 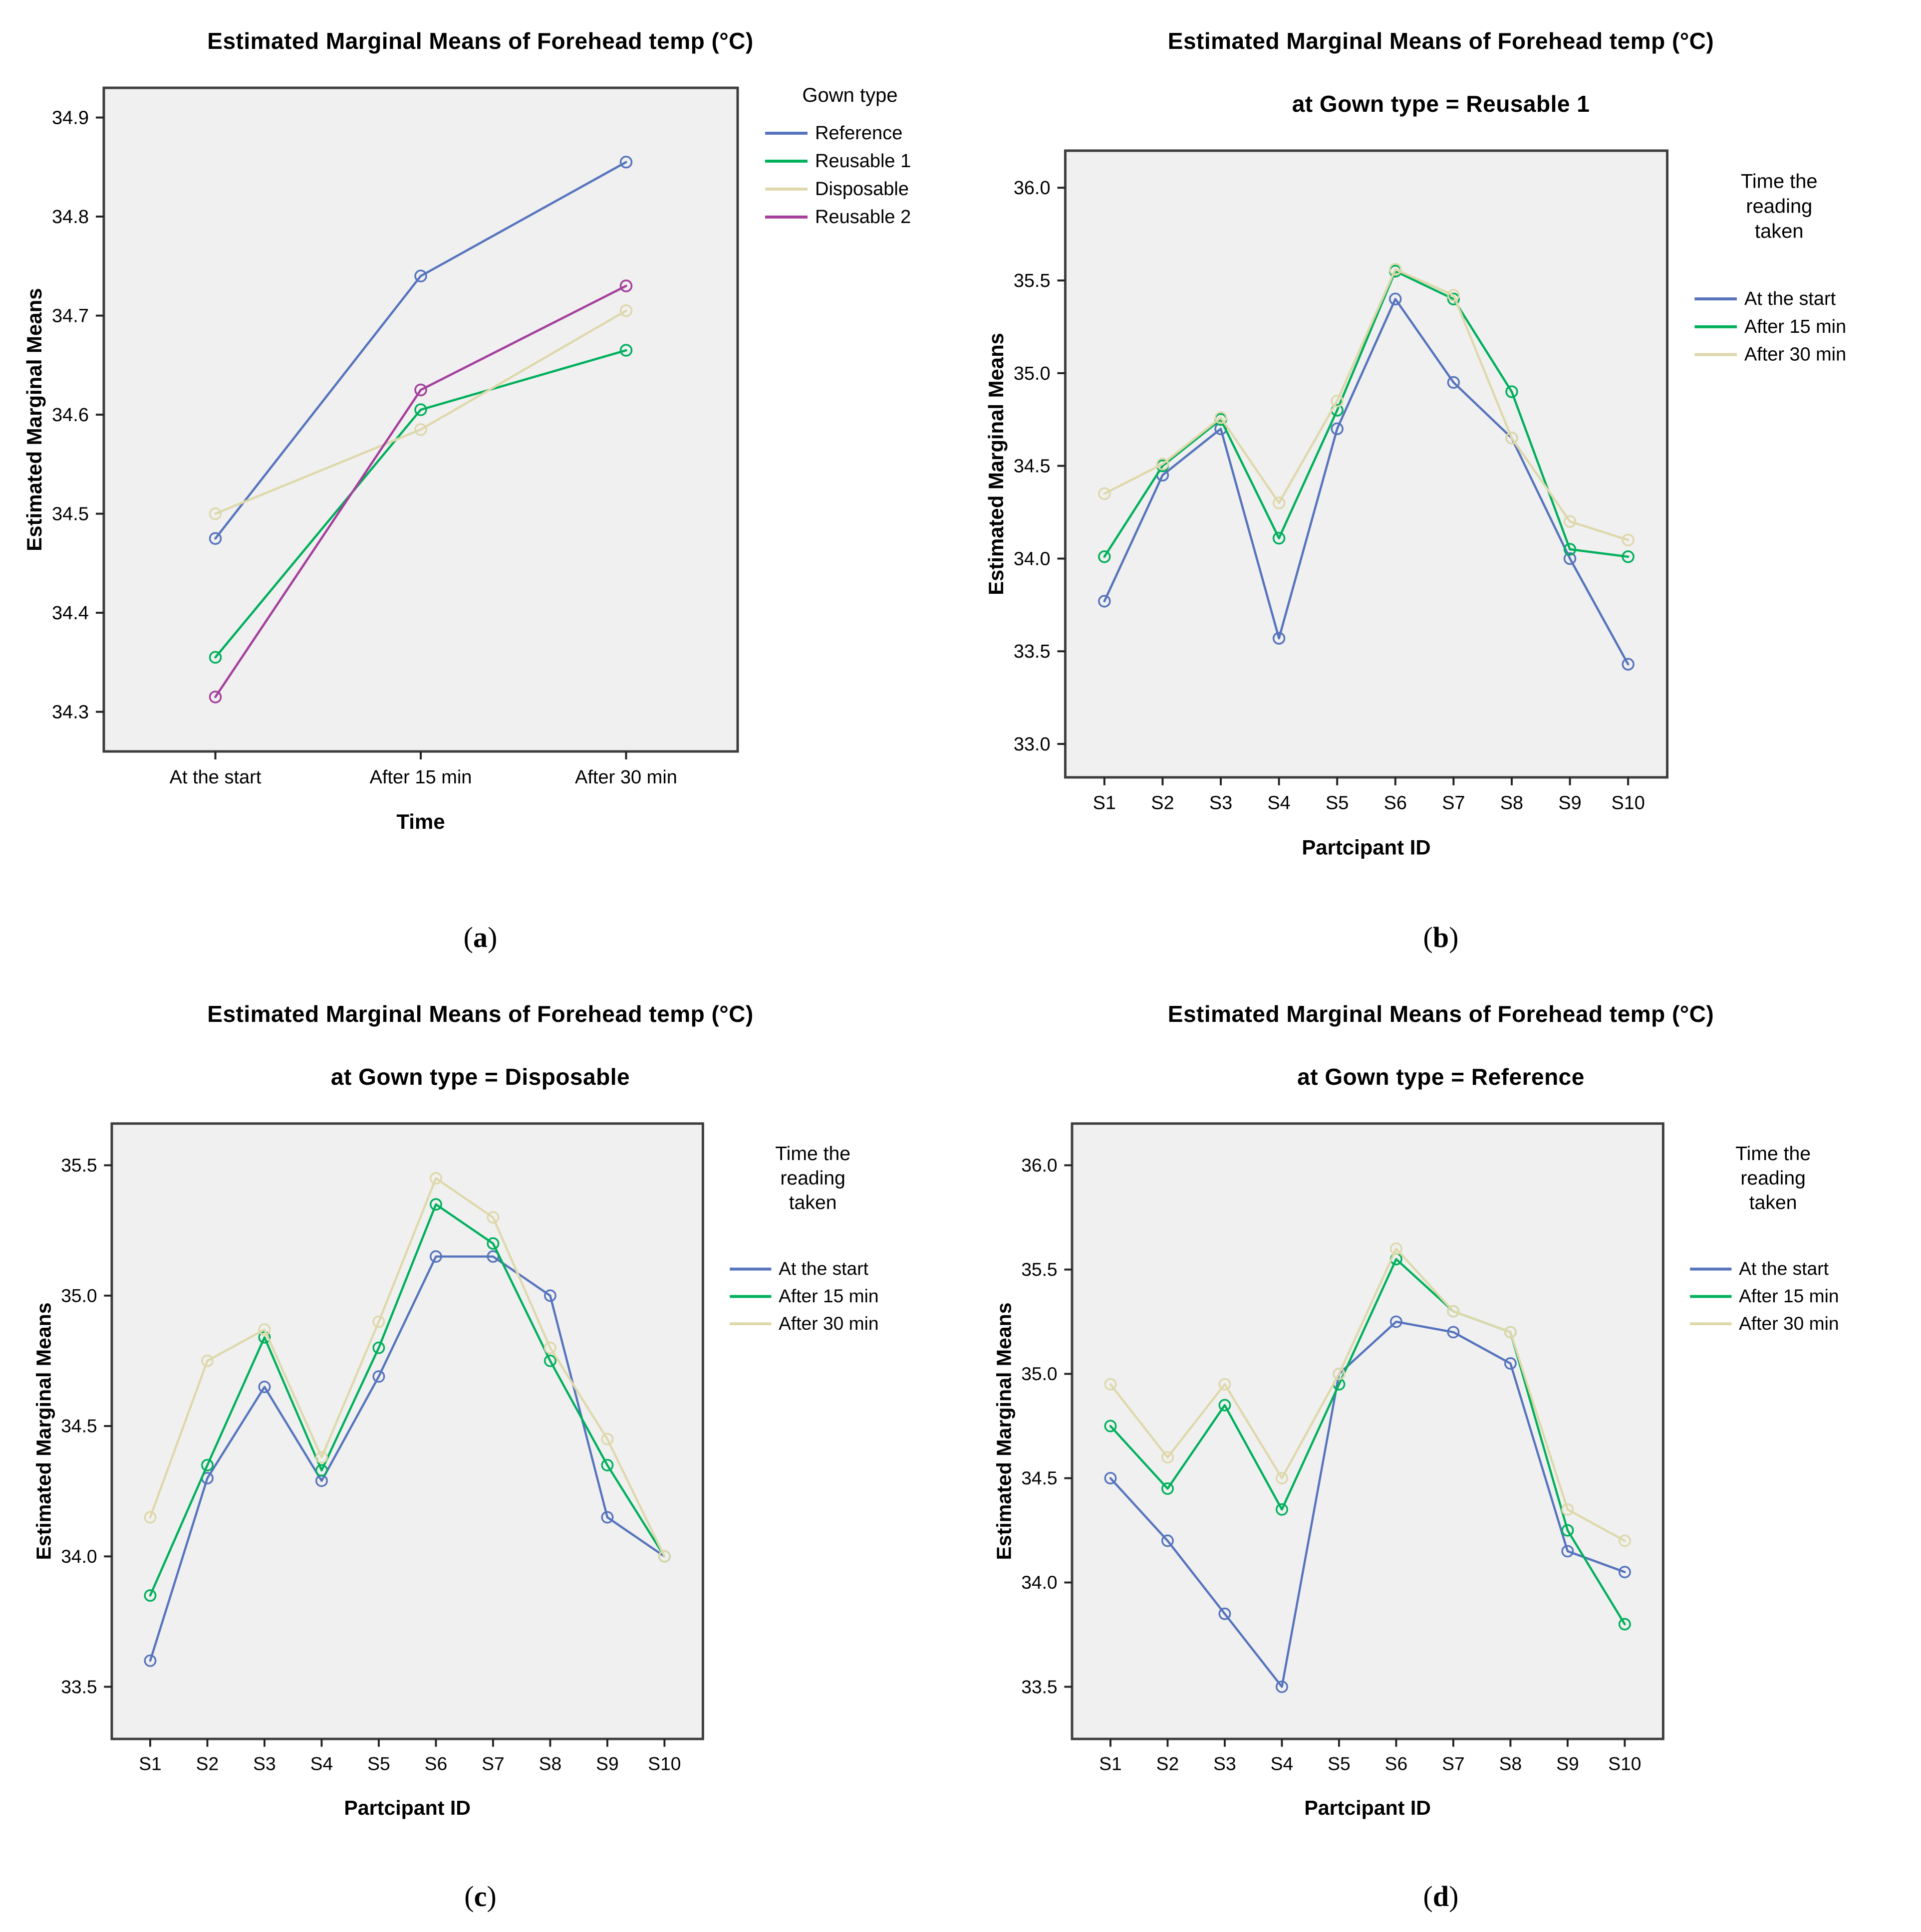 What do you see at coordinates (813, 1178) in the screenshot?
I see `legend-title: reading` at bounding box center [813, 1178].